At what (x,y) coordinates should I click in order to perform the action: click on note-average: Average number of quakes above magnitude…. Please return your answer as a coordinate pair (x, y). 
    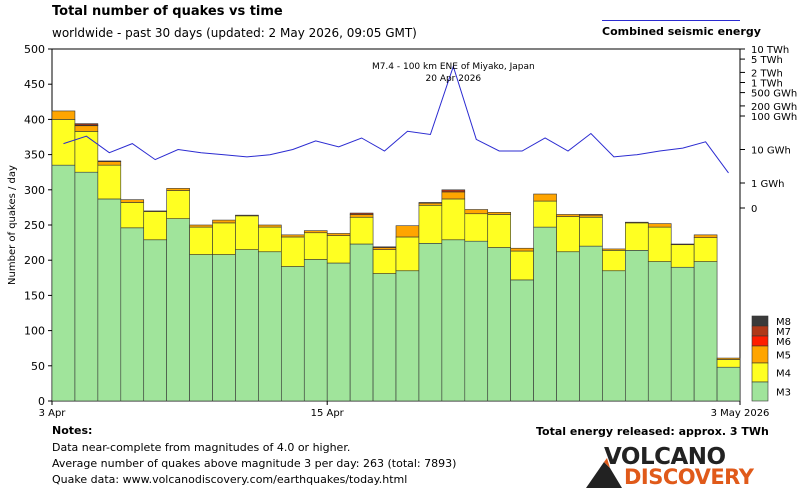
    Looking at the image, I should click on (254, 463).